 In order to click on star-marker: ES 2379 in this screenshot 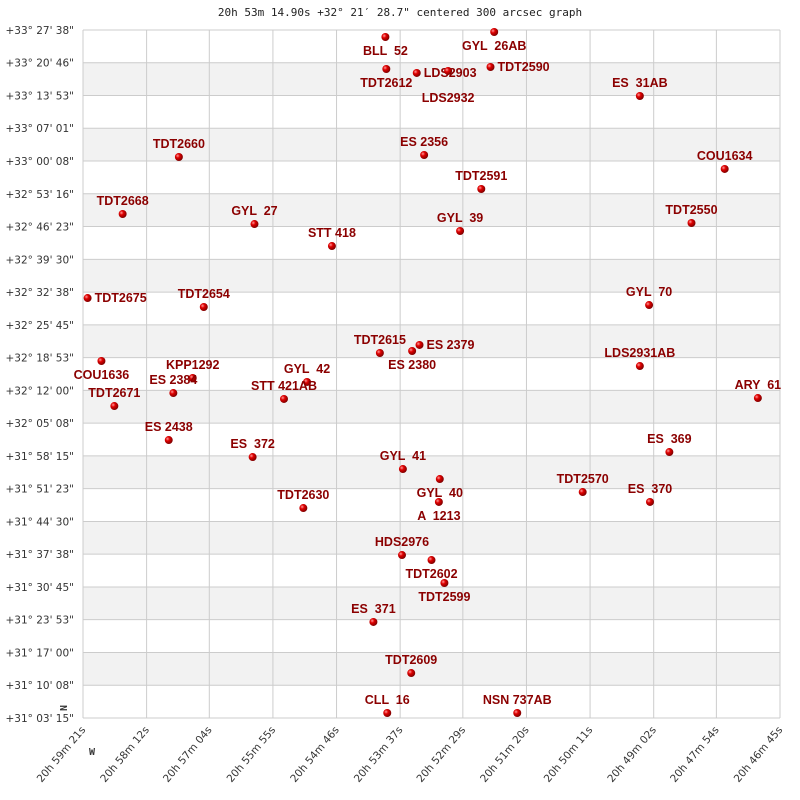, I will do `click(445, 345)`.